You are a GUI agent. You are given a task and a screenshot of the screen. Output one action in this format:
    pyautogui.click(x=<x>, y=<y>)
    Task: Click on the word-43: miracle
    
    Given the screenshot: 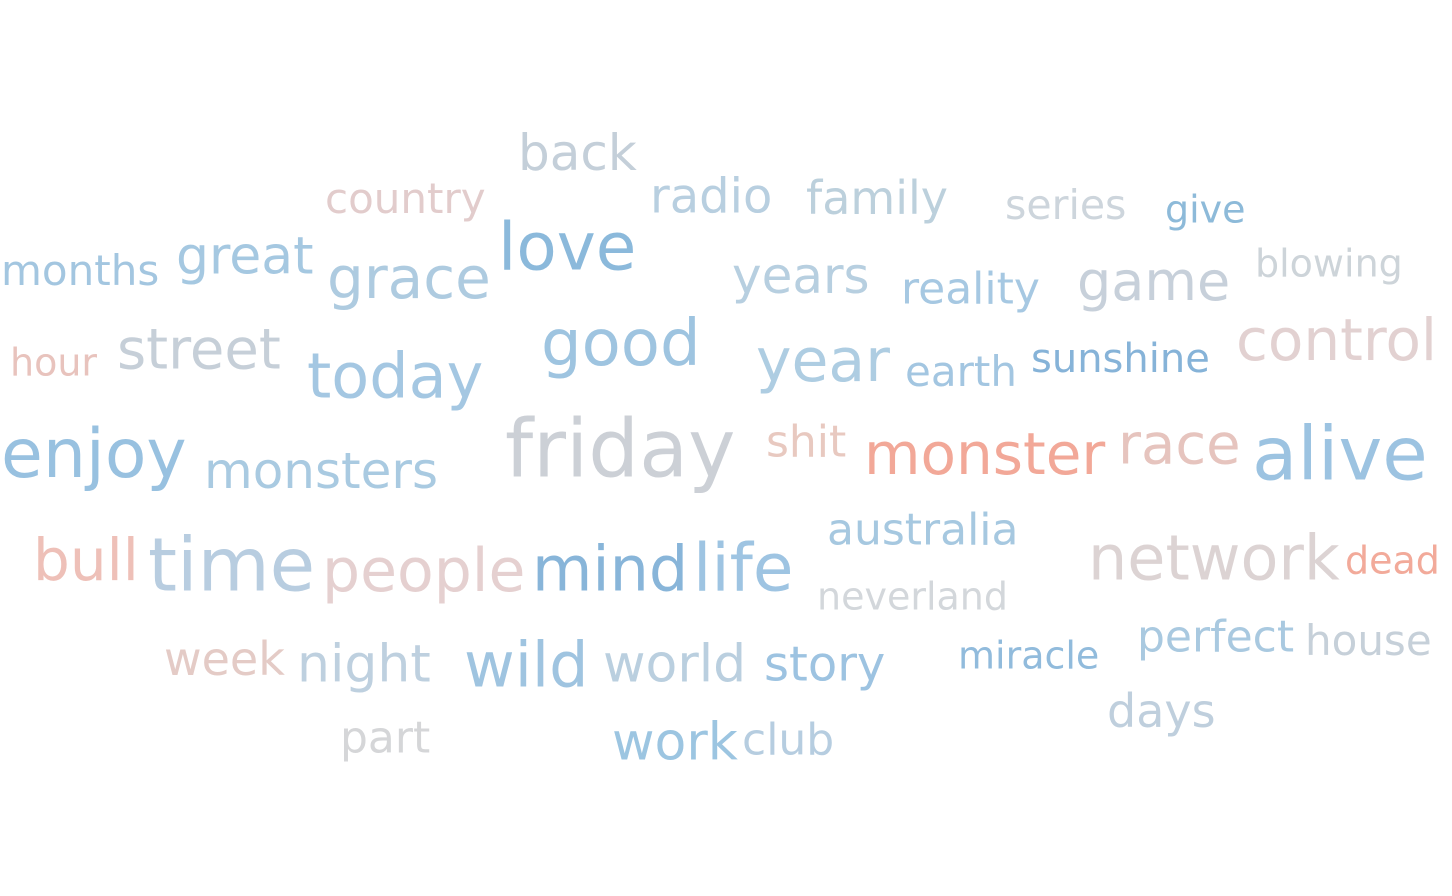 What is the action you would take?
    pyautogui.click(x=1029, y=655)
    